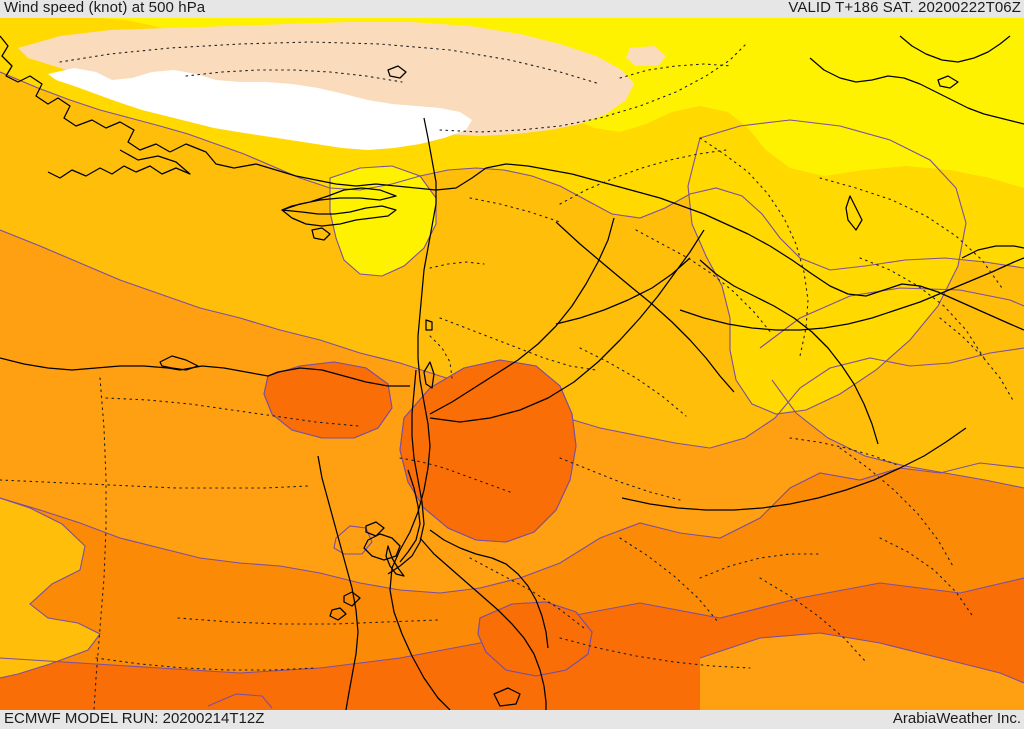 The image size is (1024, 729). Describe the element at coordinates (338, 582) in the screenshot. I see `coastline-redsea-west` at that location.